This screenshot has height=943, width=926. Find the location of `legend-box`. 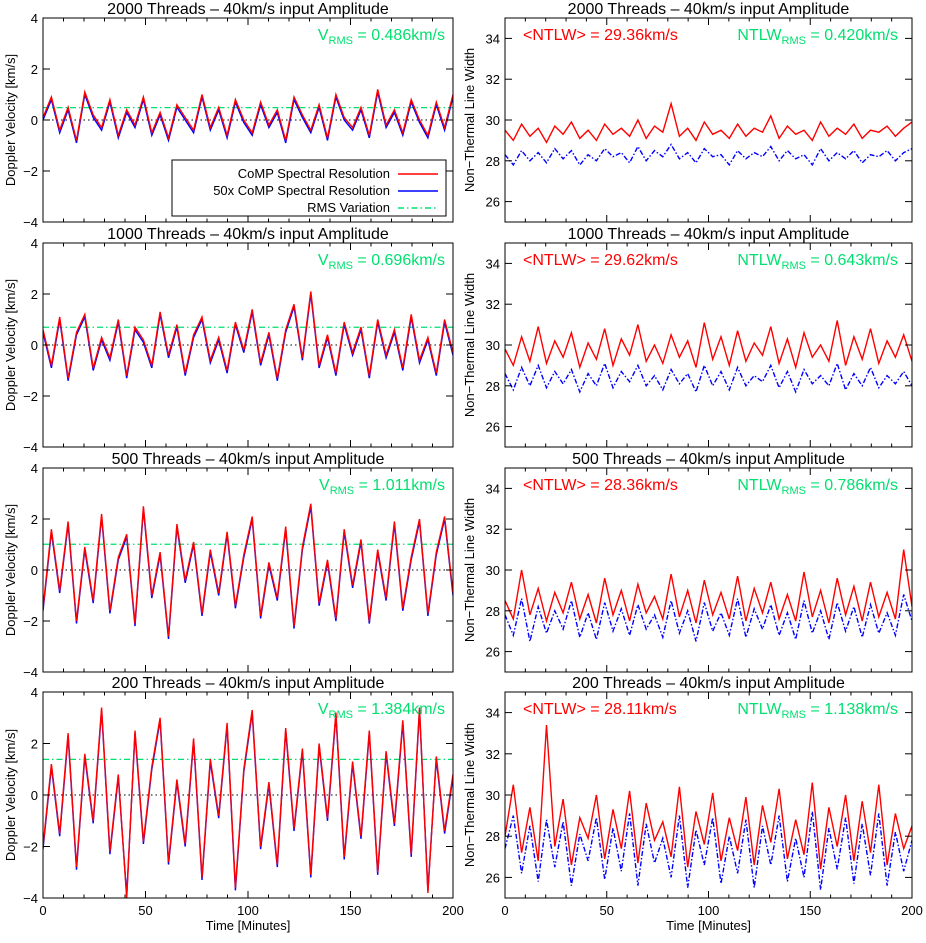

legend-box is located at coordinates (309, 188).